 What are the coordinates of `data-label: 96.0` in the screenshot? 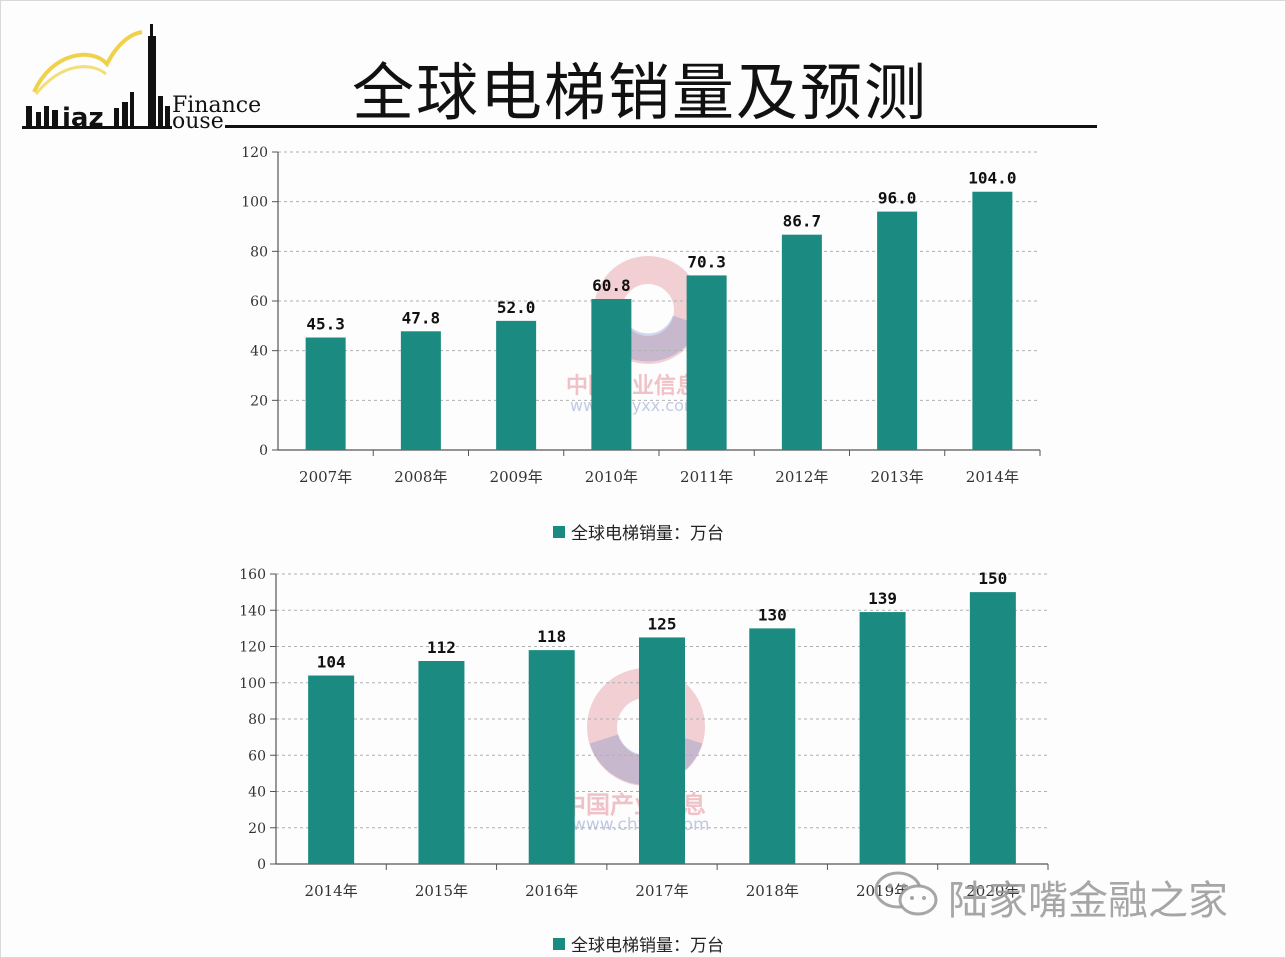 It's located at (897, 198).